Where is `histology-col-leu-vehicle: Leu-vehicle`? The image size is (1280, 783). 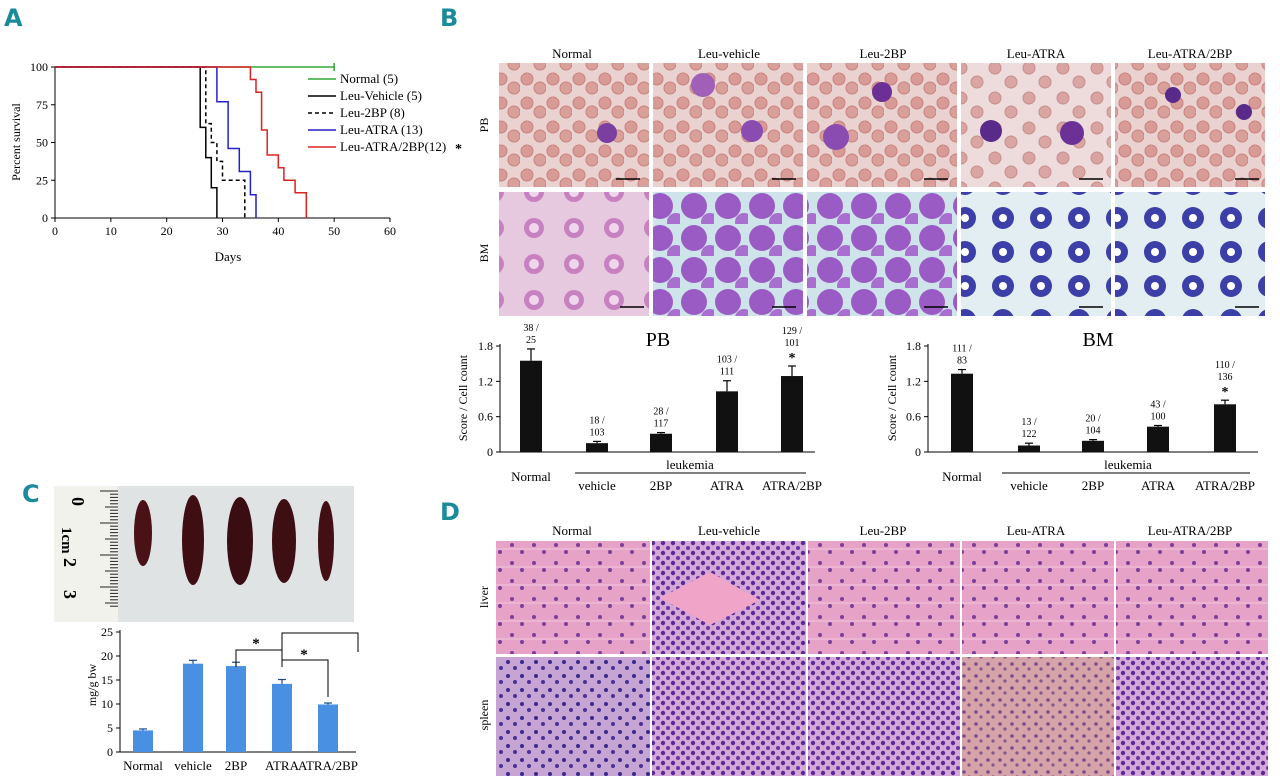 histology-col-leu-vehicle: Leu-vehicle is located at coordinates (729, 530).